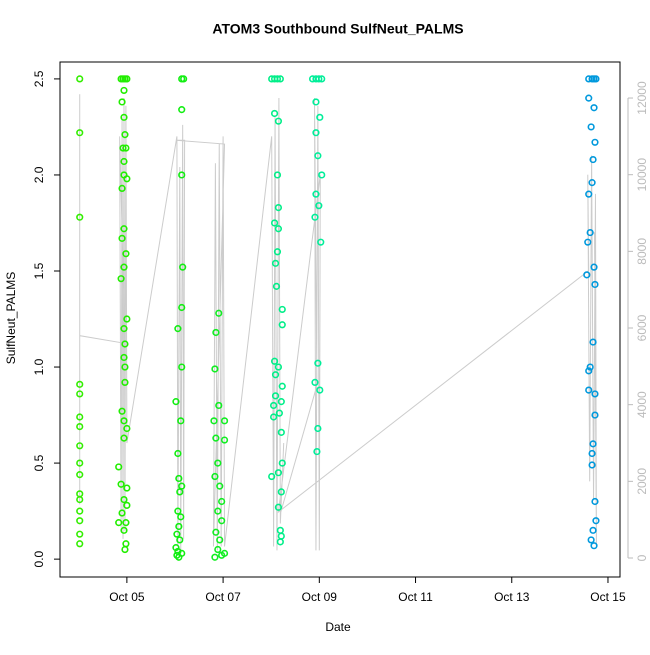 Image resolution: width=650 pixels, height=655 pixels. Describe the element at coordinates (415, 597) in the screenshot. I see `x-tick-label: Oct 11` at that location.